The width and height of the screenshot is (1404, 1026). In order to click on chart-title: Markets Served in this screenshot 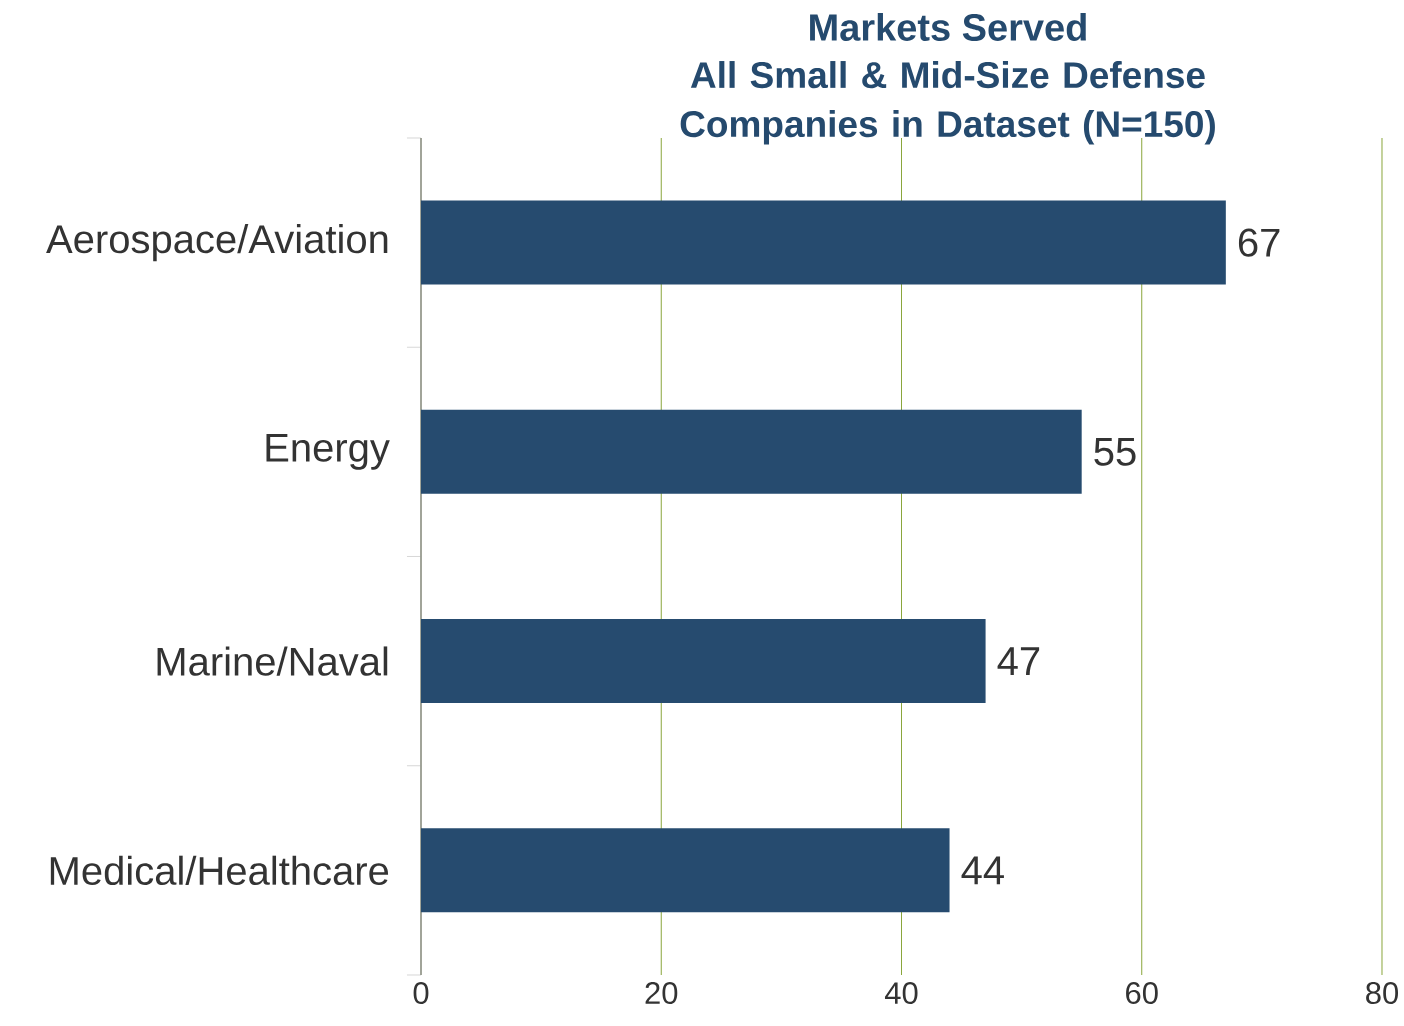, I will do `click(948, 27)`.